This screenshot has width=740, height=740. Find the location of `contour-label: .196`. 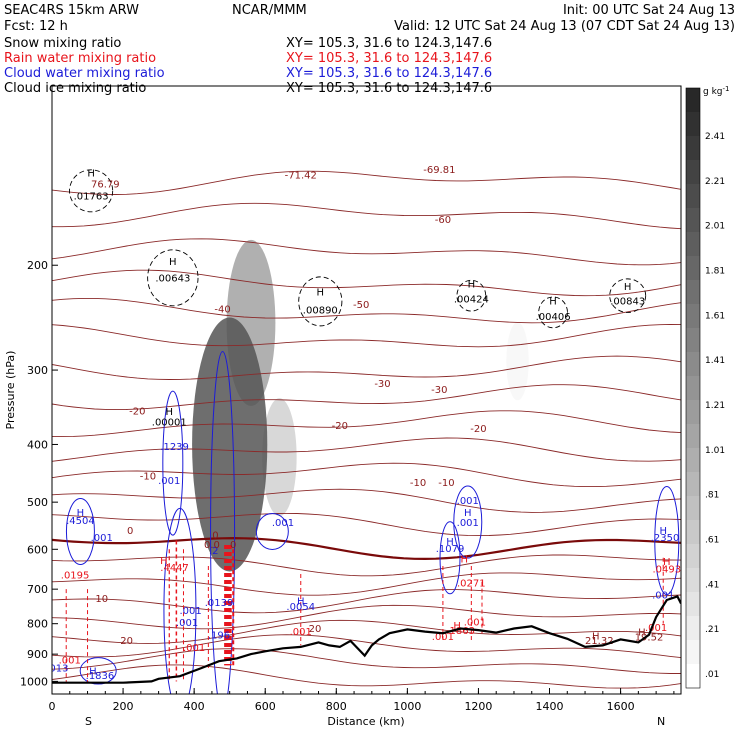

contour-label: .196 is located at coordinates (219, 635).